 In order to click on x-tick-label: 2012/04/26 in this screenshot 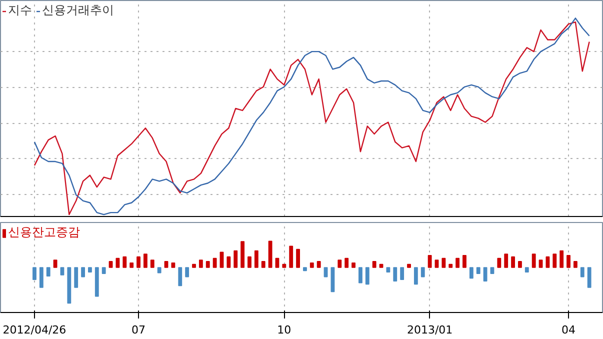, I will do `click(34, 330)`.